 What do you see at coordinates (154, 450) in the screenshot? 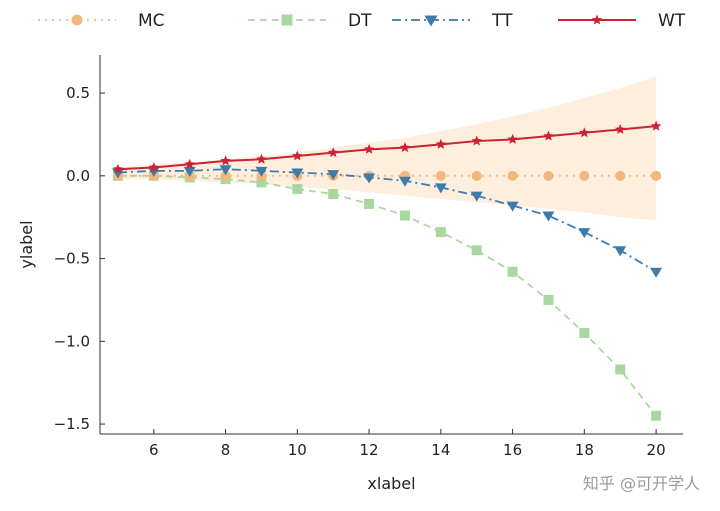
I see `x-tick-label: 6` at bounding box center [154, 450].